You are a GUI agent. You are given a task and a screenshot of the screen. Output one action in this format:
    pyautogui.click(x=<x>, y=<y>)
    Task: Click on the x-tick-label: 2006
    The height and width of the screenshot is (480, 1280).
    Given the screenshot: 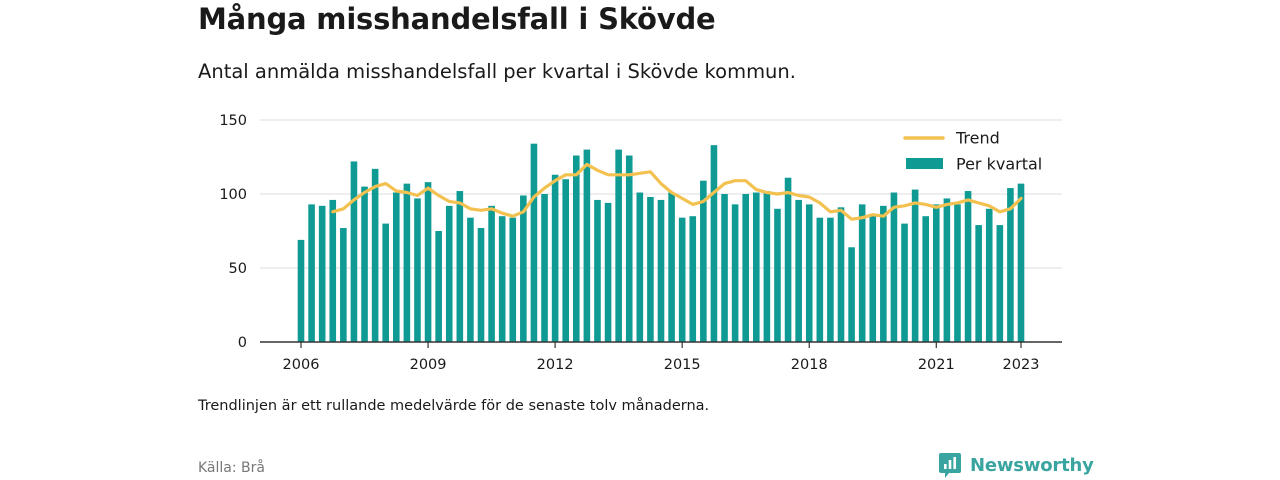 What is the action you would take?
    pyautogui.click(x=301, y=365)
    